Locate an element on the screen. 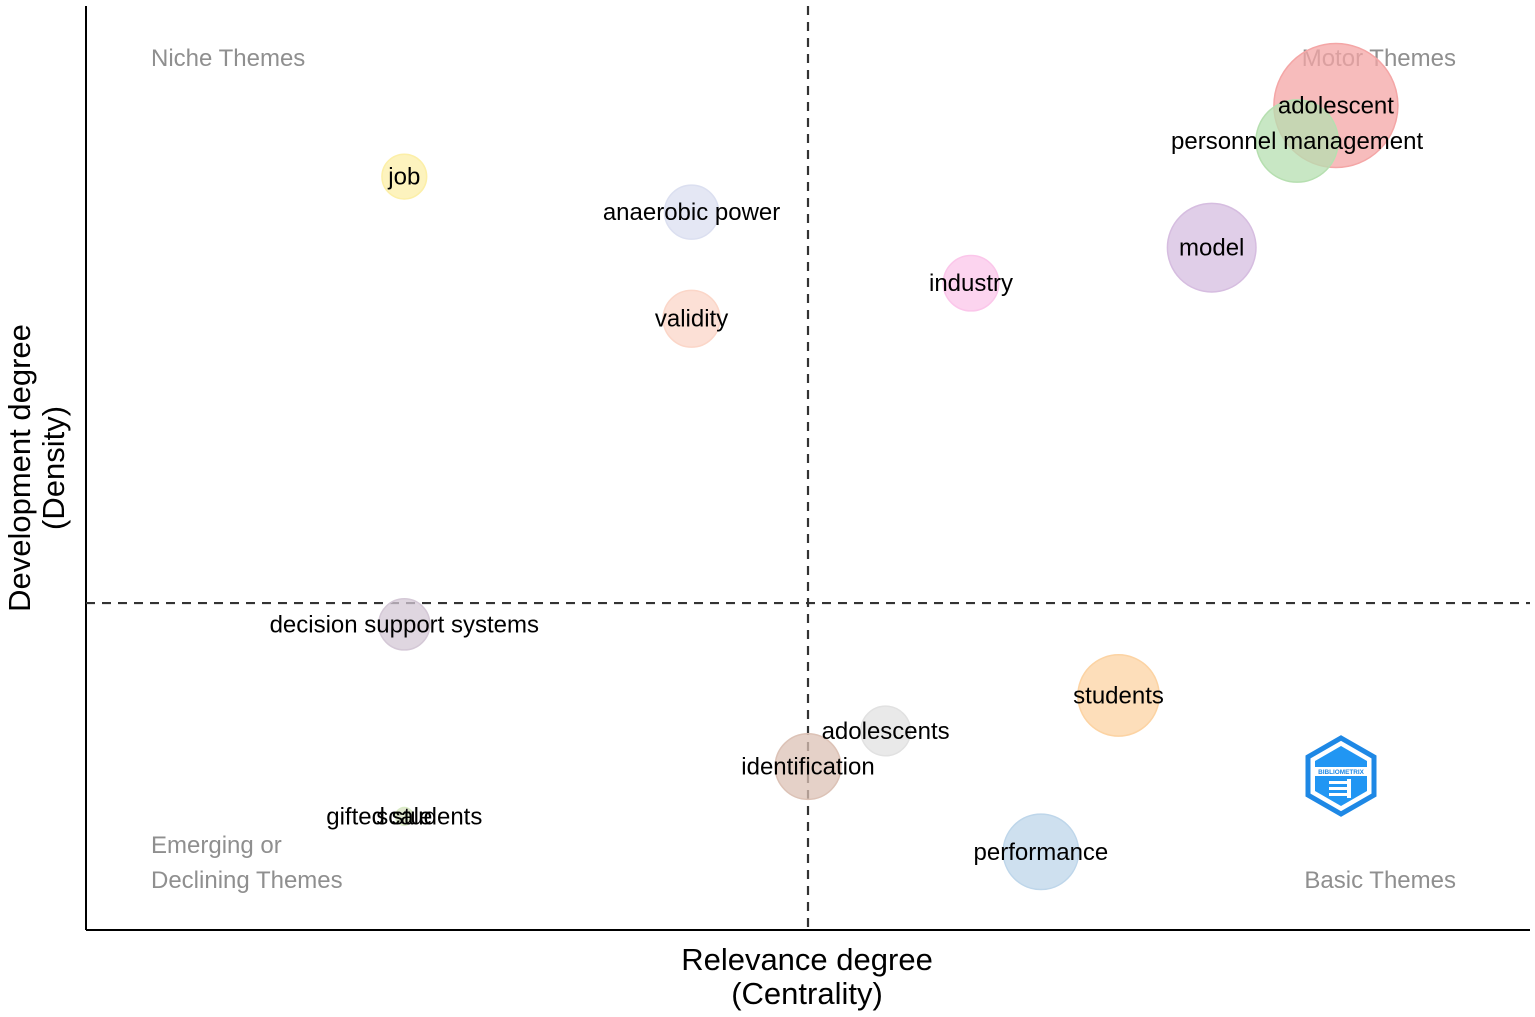  bubble-label-validity: validity is located at coordinates (691, 319).